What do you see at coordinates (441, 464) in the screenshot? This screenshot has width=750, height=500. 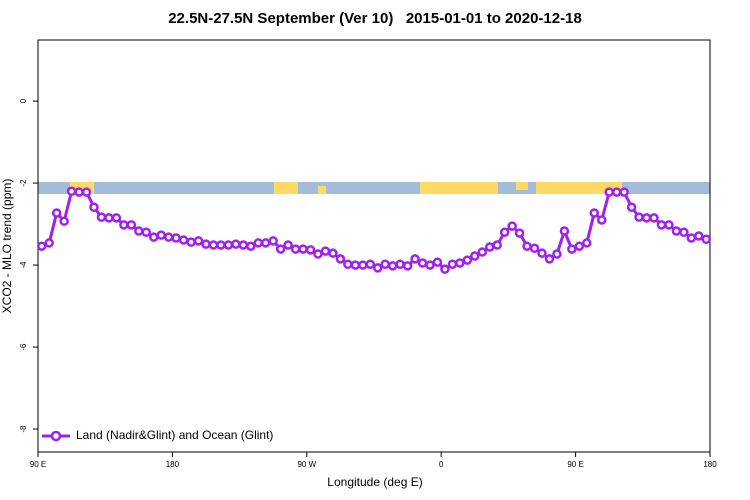 I see `x-tick-label: 0` at bounding box center [441, 464].